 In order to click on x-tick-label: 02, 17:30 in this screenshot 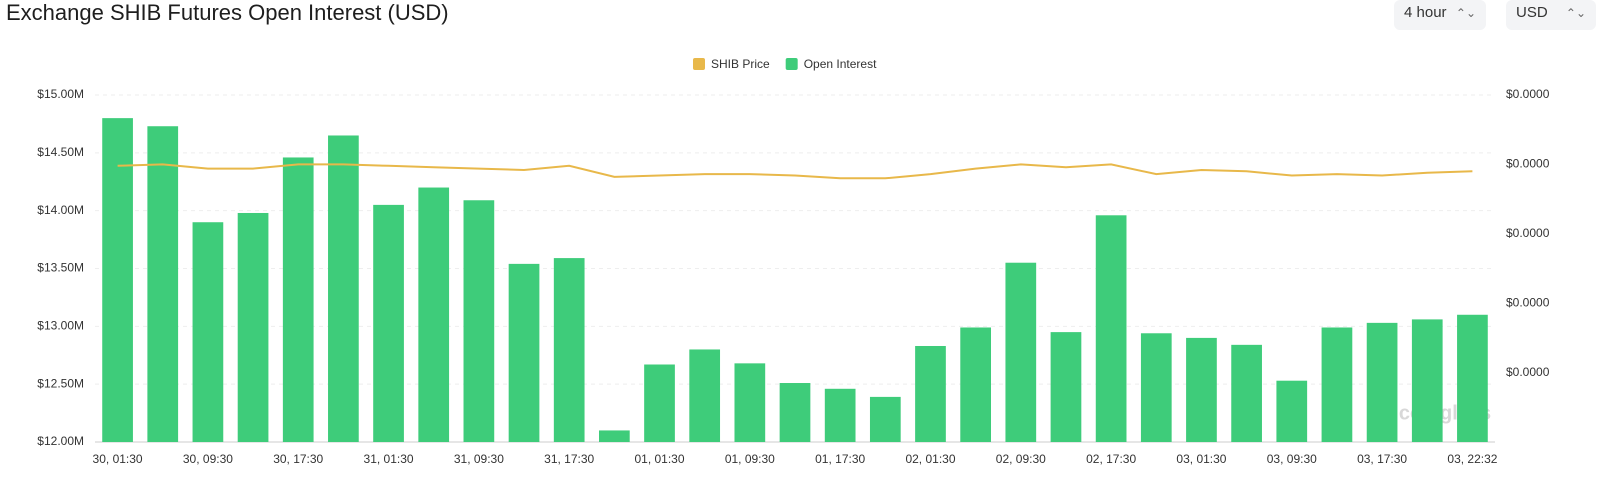, I will do `click(1111, 459)`.